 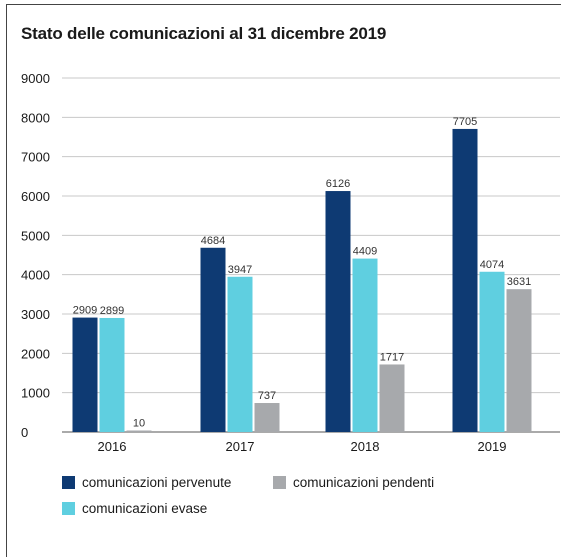 I want to click on data-label: 2899, so click(x=112, y=311).